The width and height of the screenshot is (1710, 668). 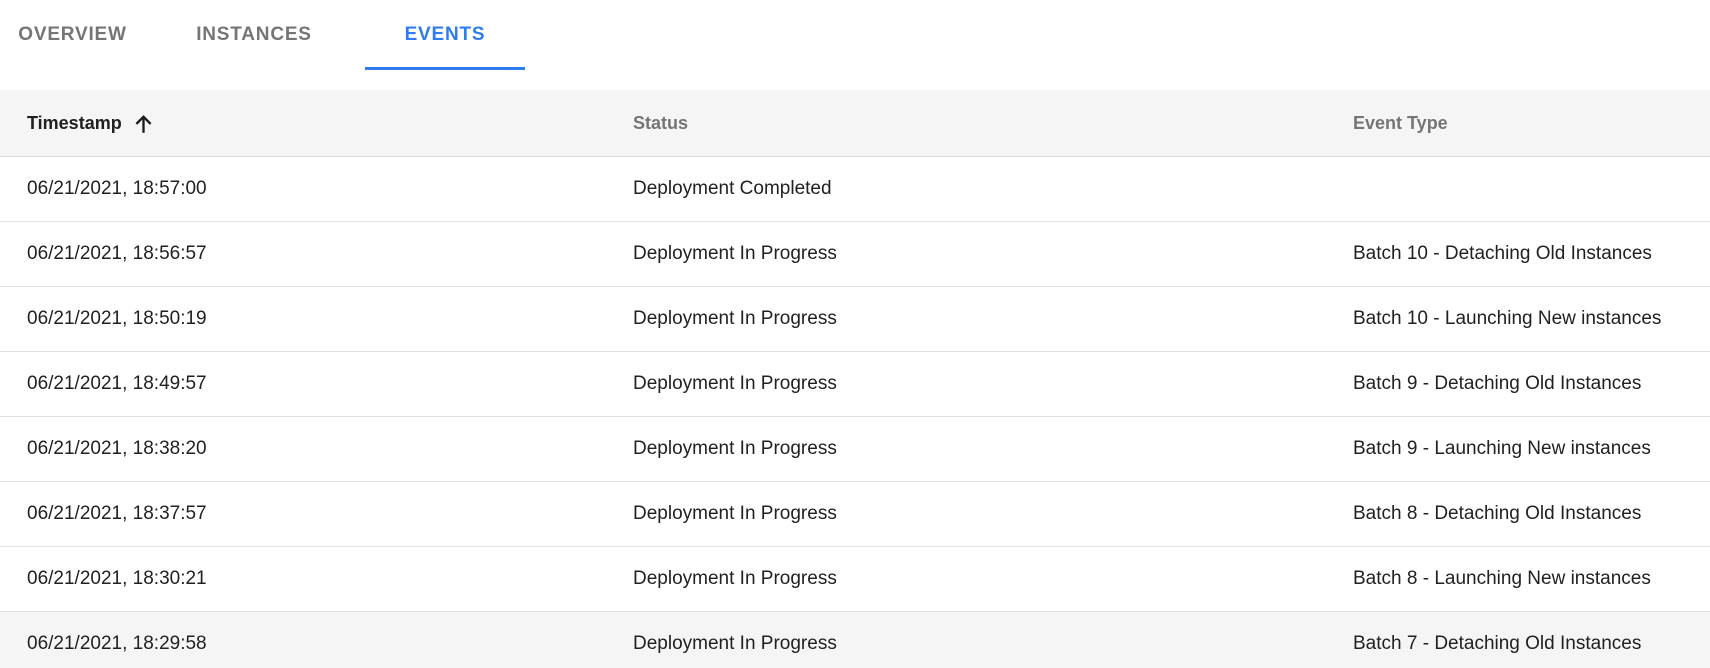 I want to click on timestamp-cell: 06/21/2021, 18:50:19, so click(x=117, y=318).